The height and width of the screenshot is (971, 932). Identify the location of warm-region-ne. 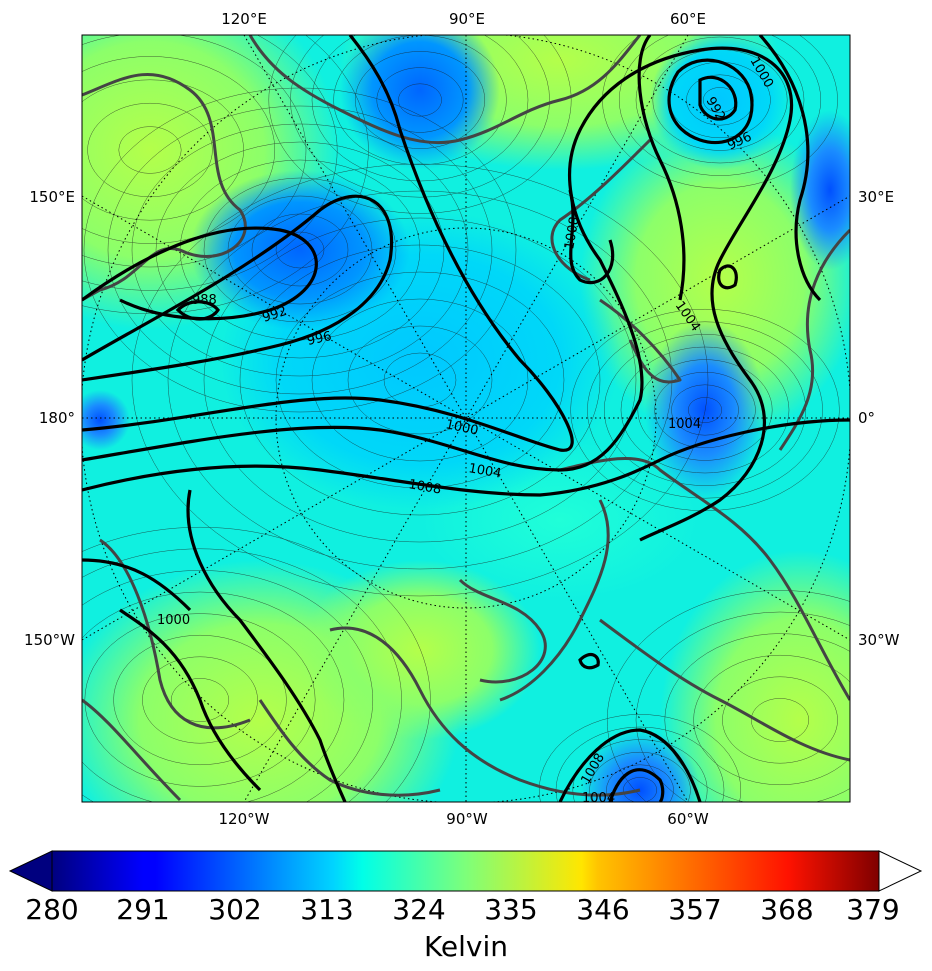
(715, 280).